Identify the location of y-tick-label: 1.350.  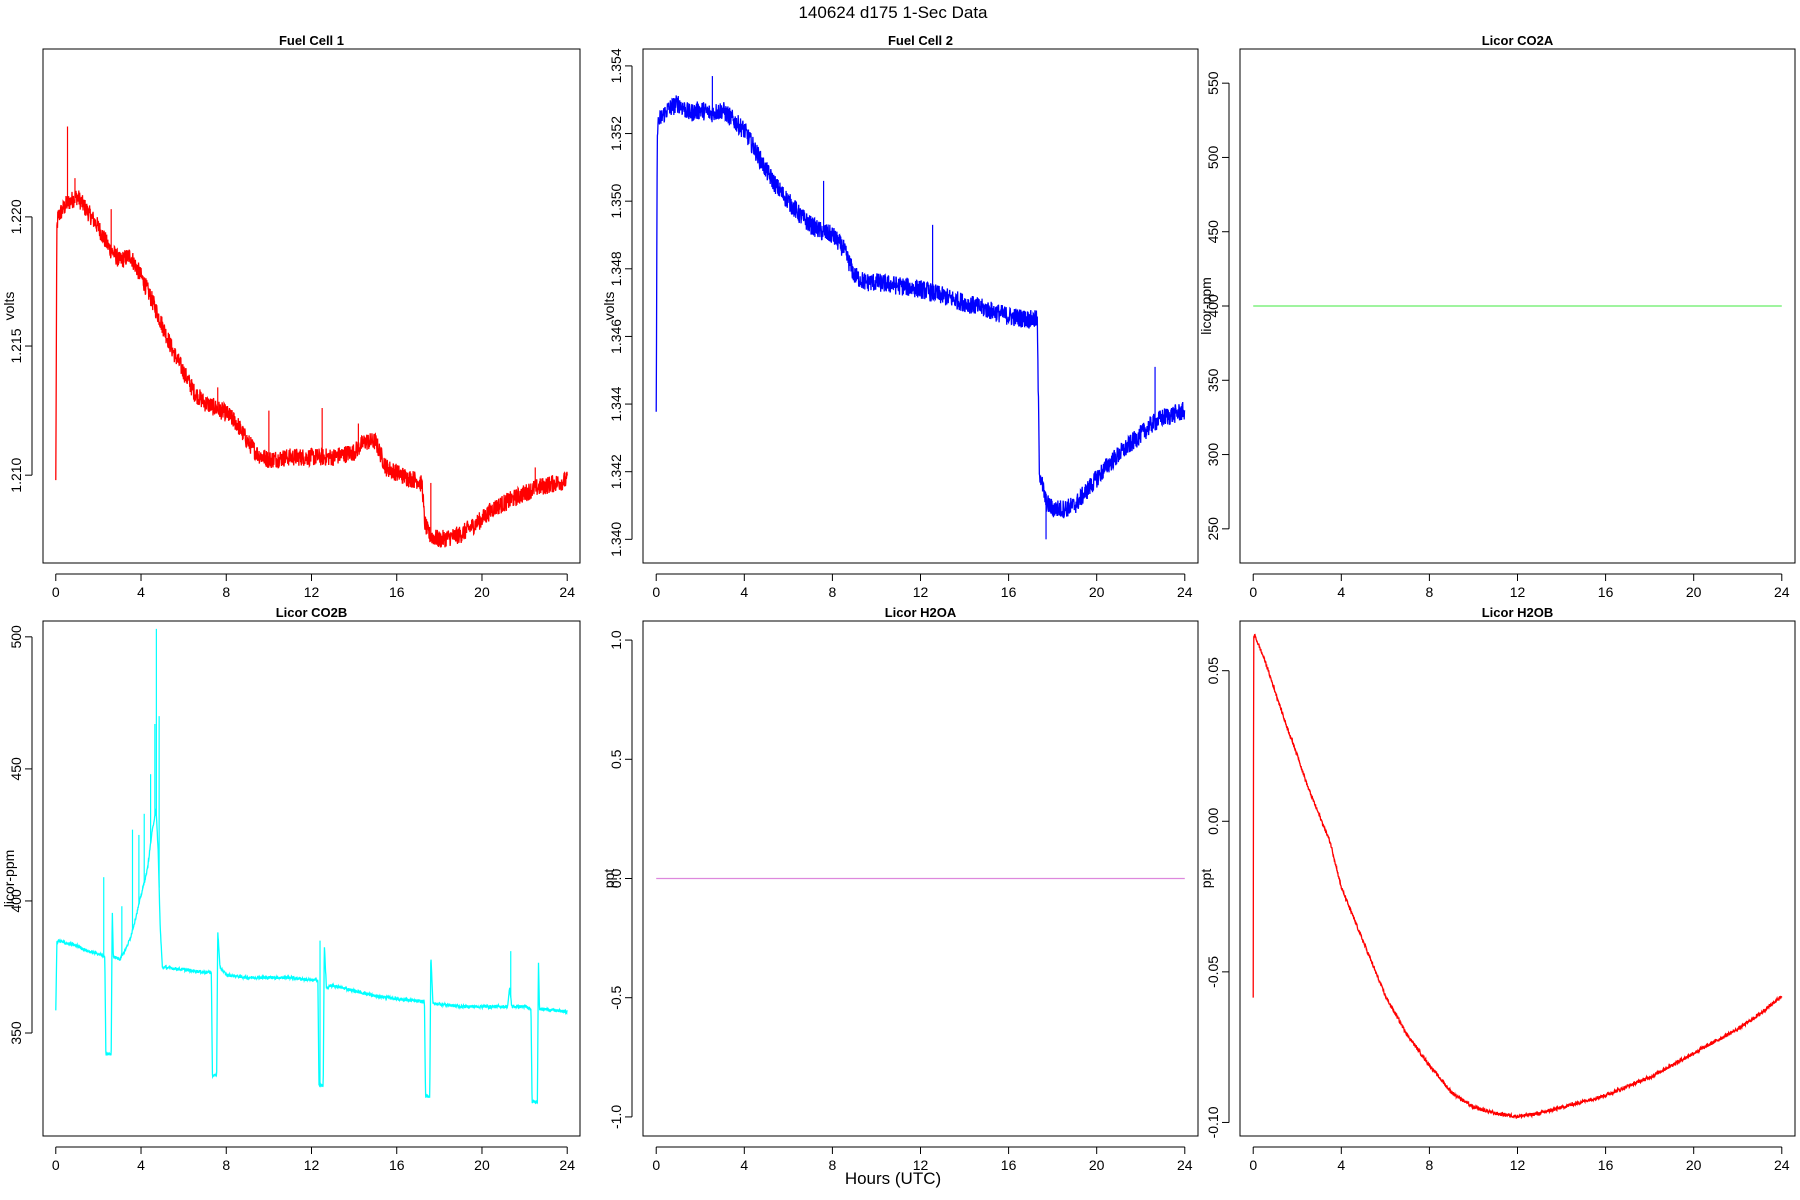
(616, 200).